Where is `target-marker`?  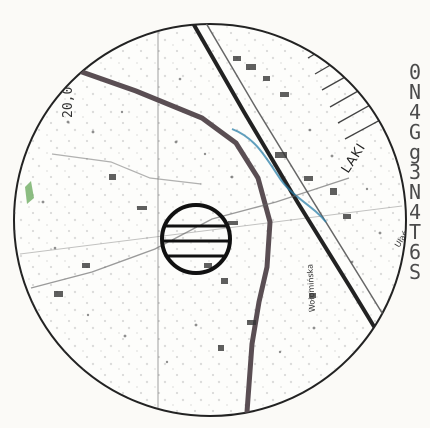
target-marker is located at coordinates (196, 239).